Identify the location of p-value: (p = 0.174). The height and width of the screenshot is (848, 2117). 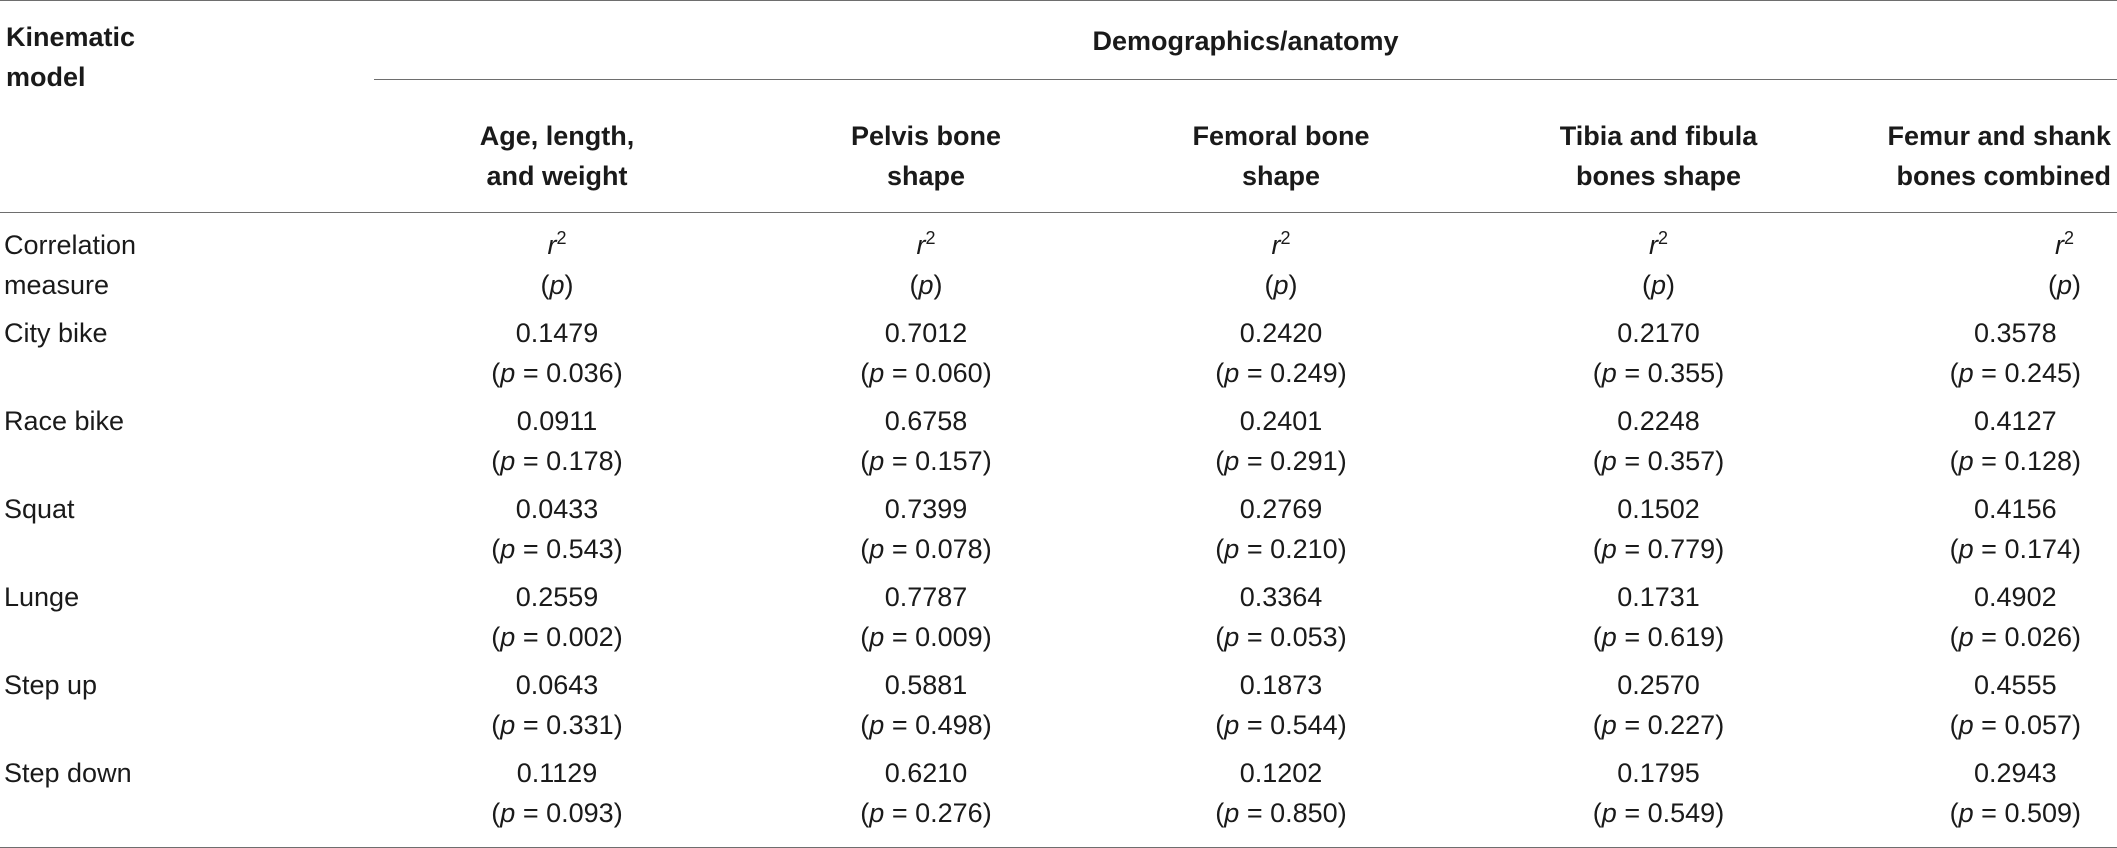
(2015, 549).